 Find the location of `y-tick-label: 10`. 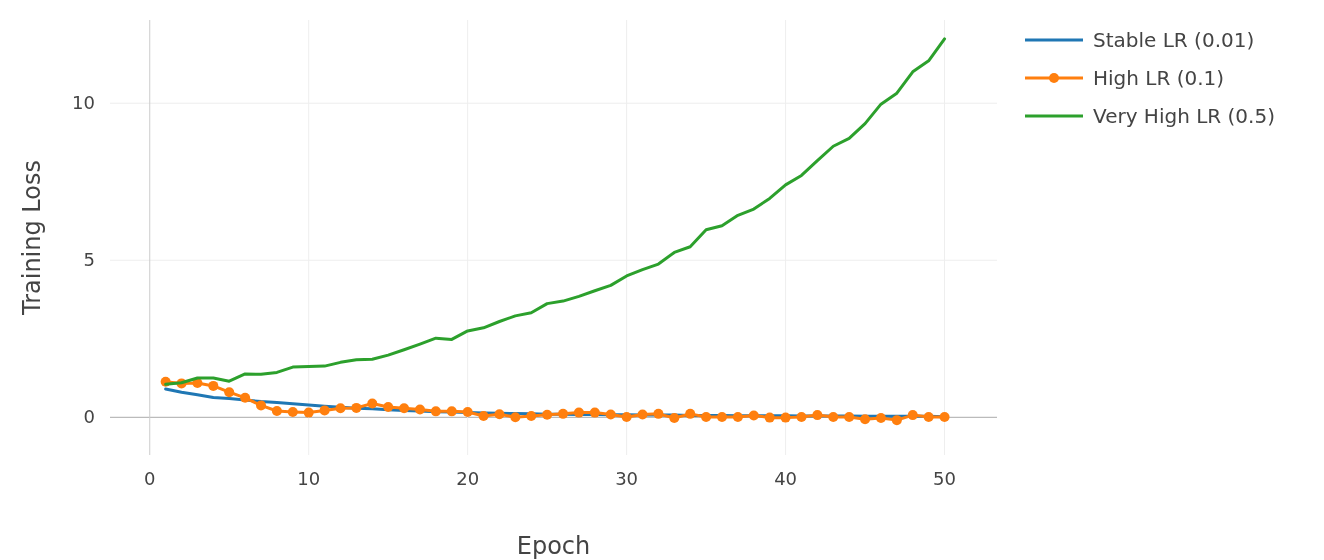

y-tick-label: 10 is located at coordinates (83, 103).